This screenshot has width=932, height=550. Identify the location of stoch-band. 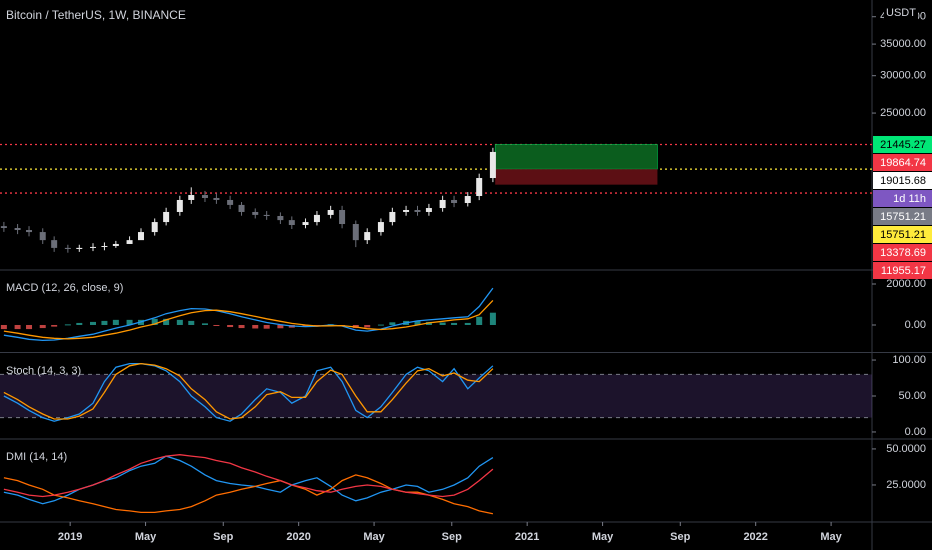
(436, 396).